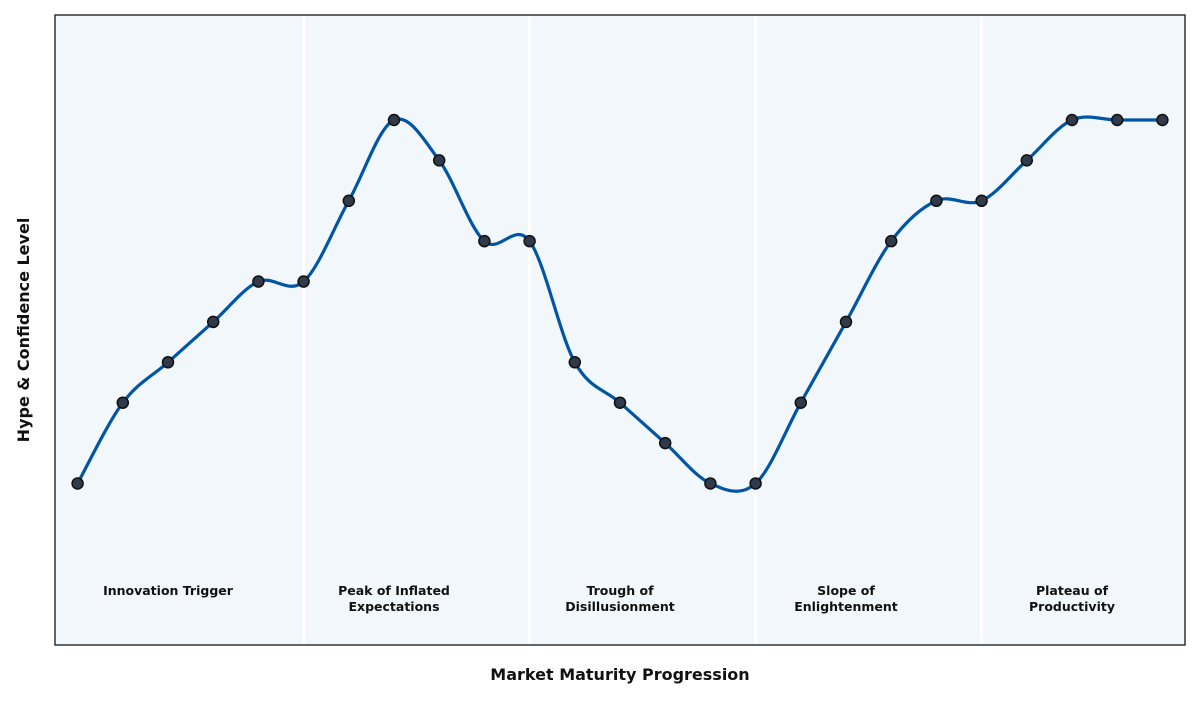 Image resolution: width=1200 pixels, height=704 pixels. What do you see at coordinates (168, 590) in the screenshot?
I see `phase-label: Innovation Trigger` at bounding box center [168, 590].